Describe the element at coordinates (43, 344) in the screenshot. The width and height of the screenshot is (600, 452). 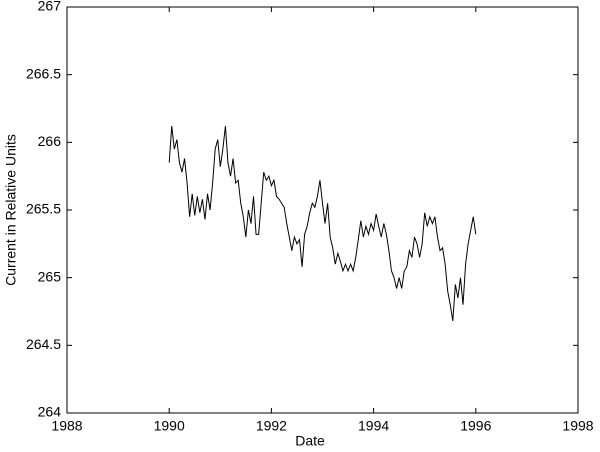
I see `y-tick-label: 264.5` at that location.